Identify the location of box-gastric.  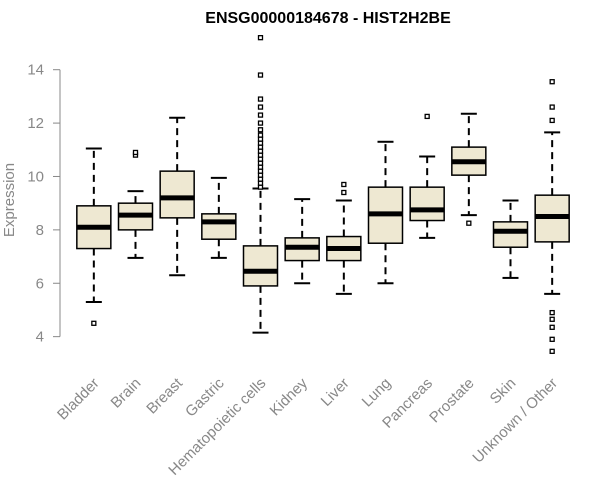
(219, 217).